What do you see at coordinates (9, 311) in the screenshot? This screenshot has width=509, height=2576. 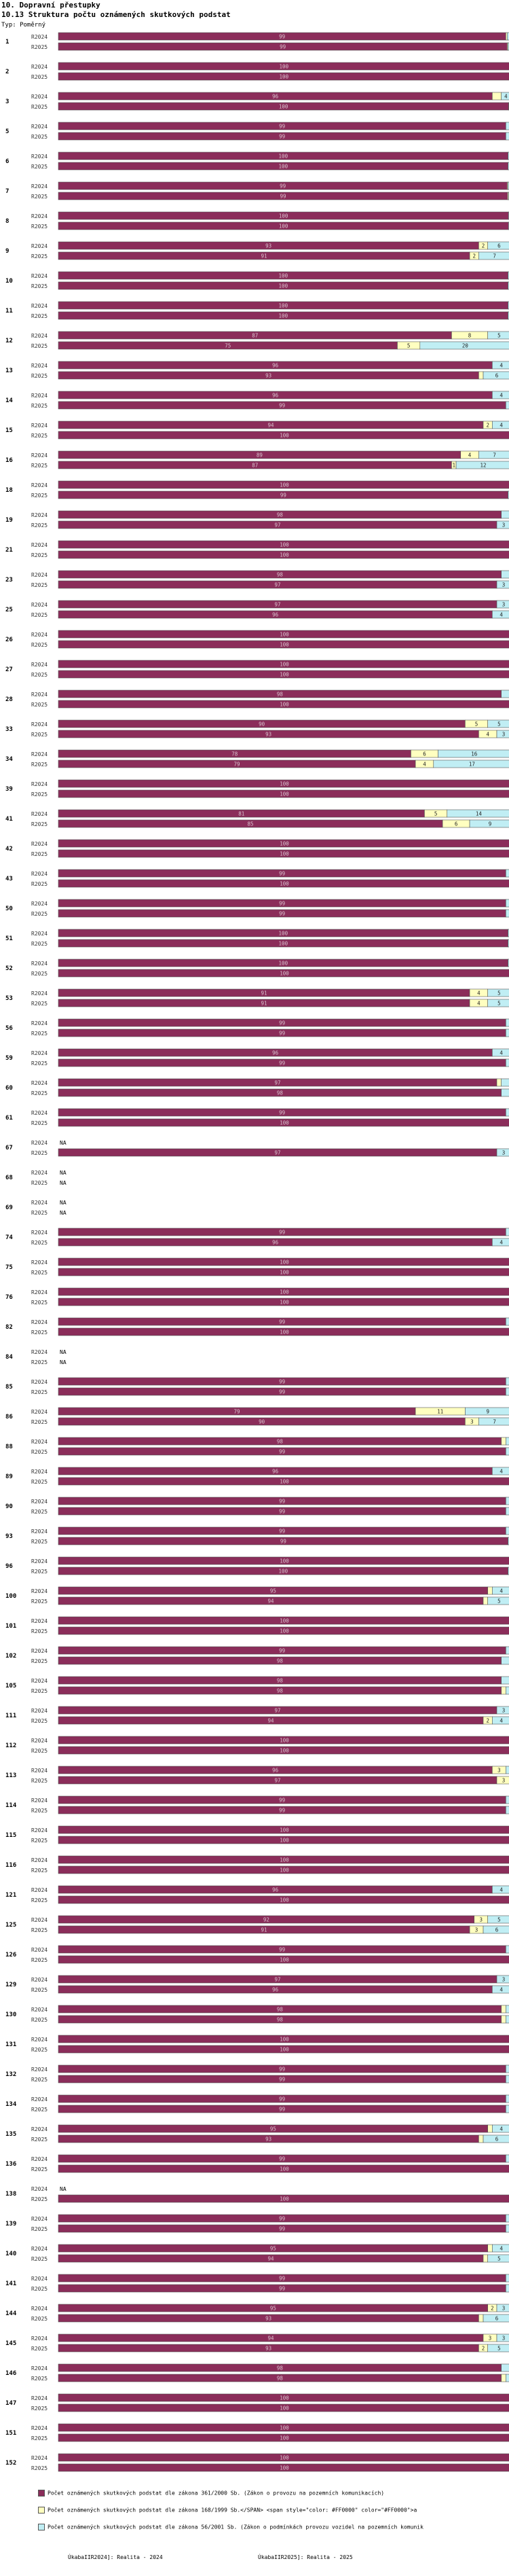 I see `group-label: 11` at bounding box center [9, 311].